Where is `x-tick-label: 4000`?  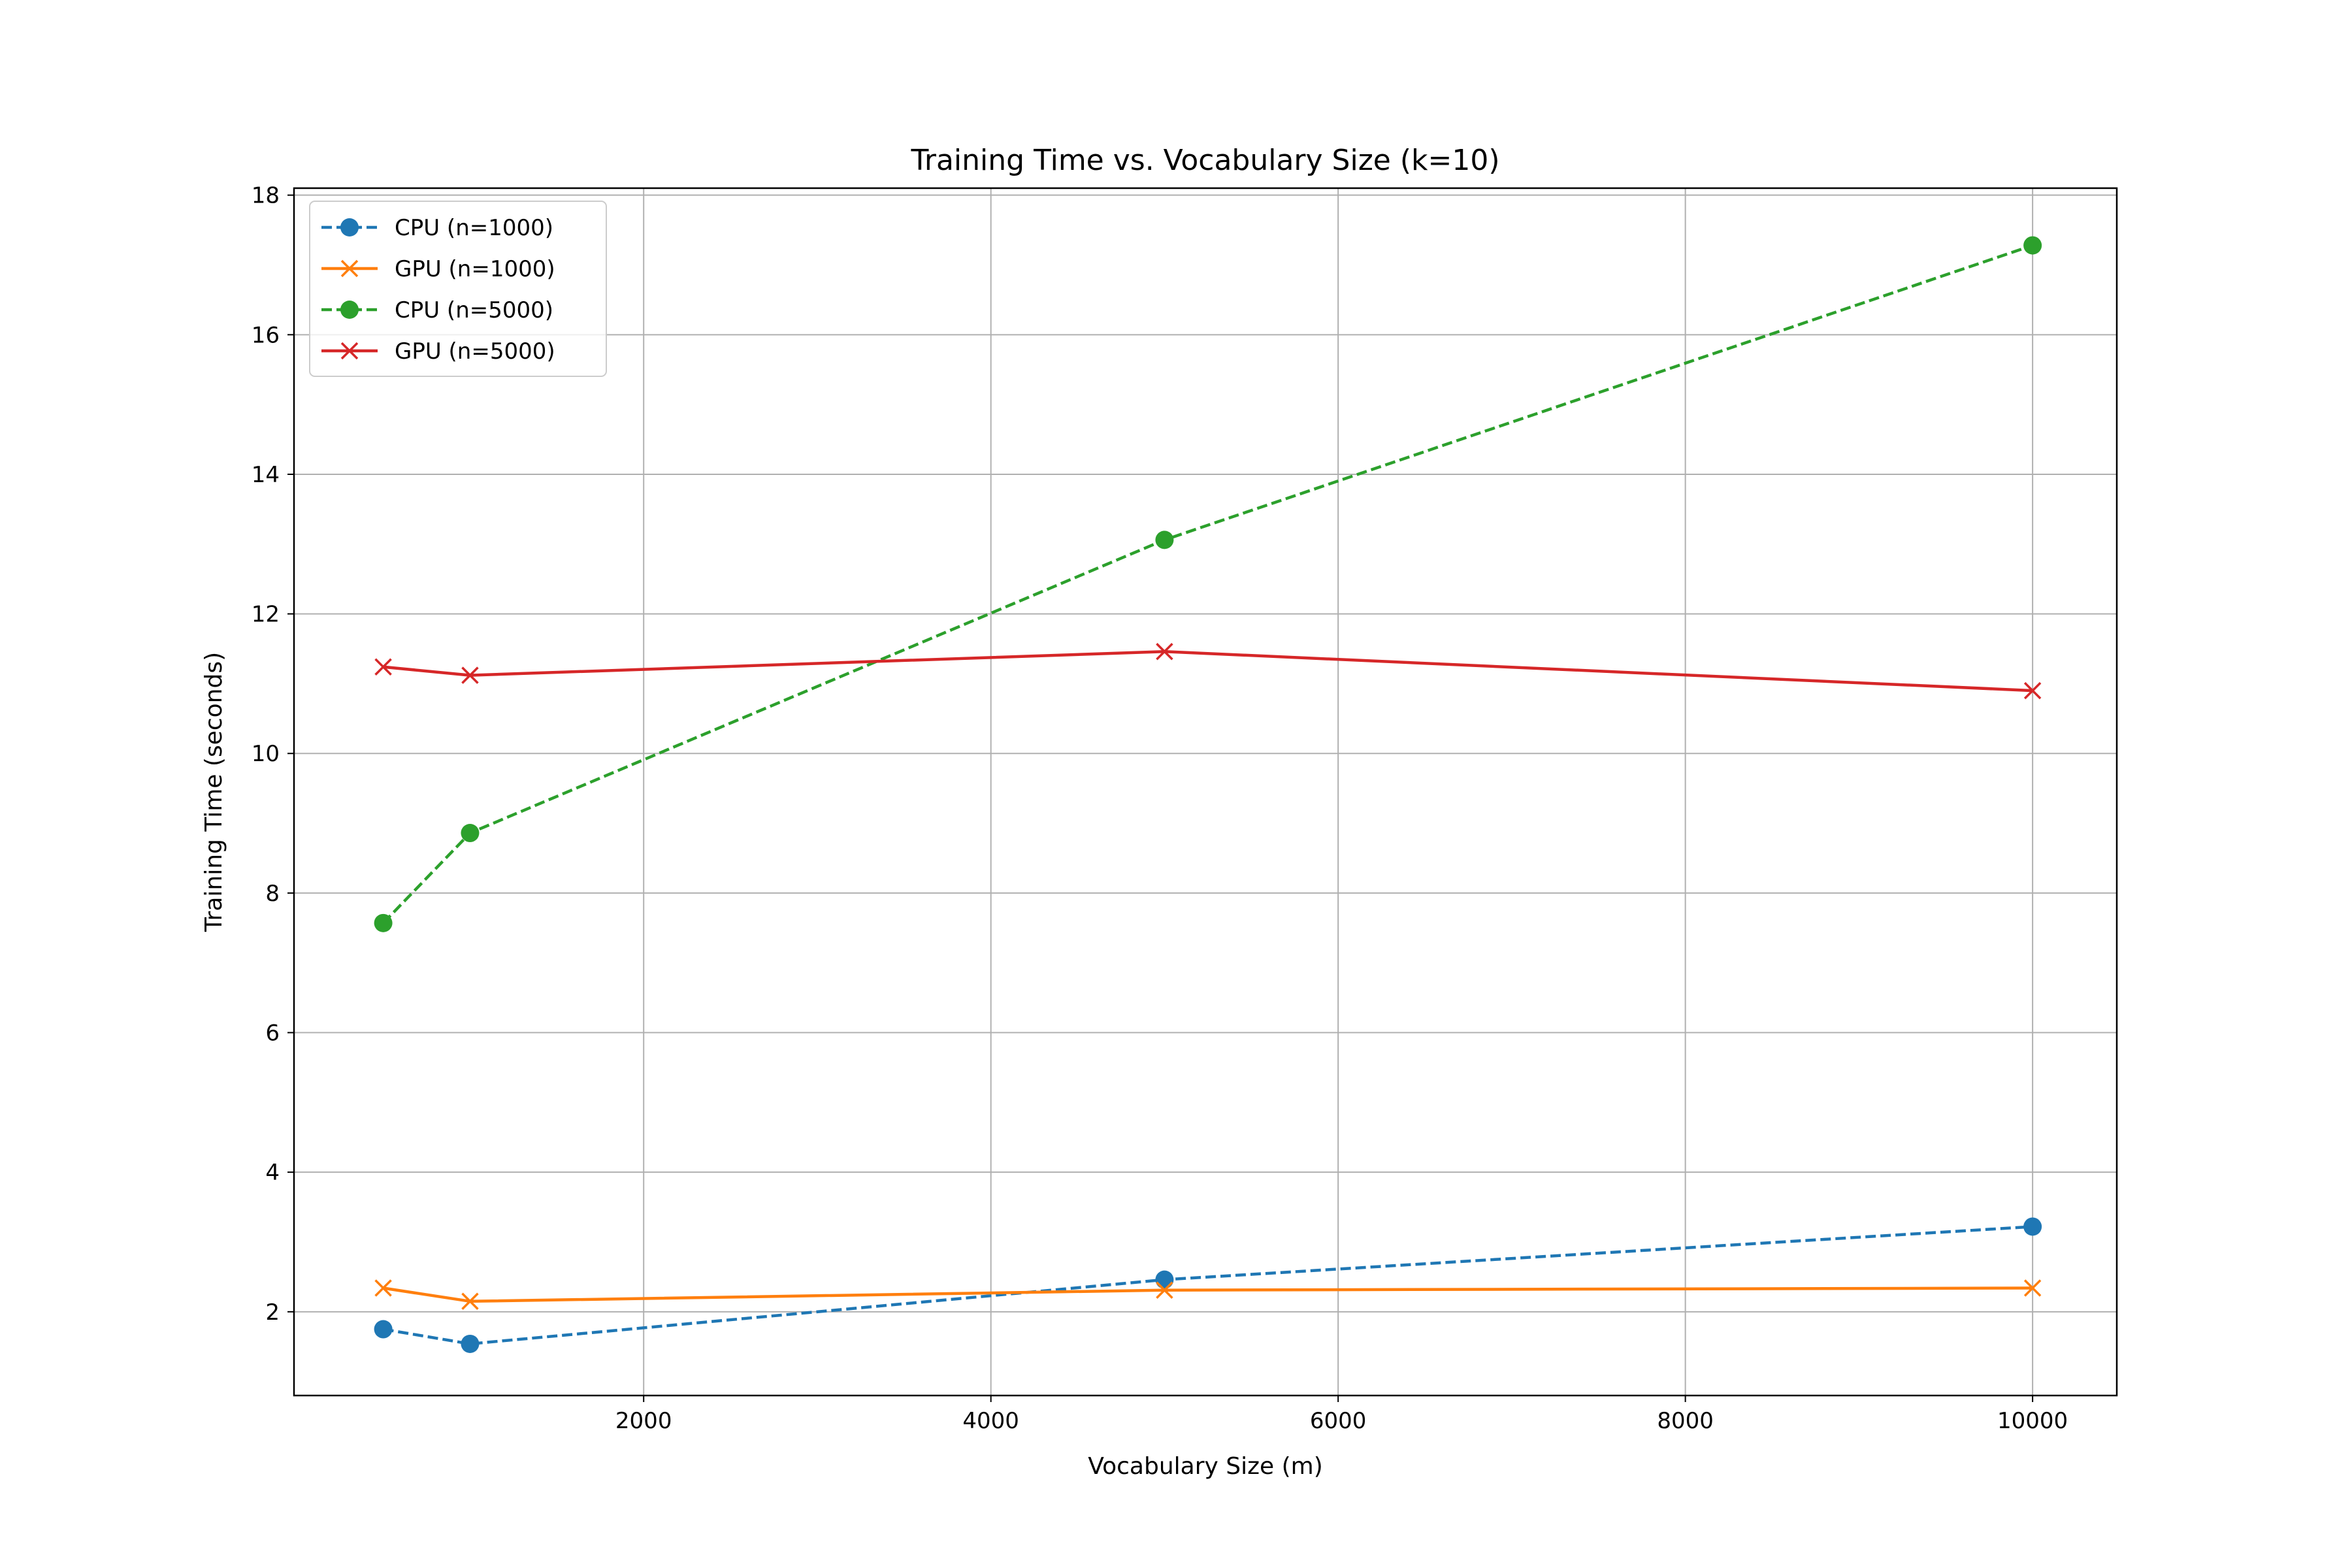
x-tick-label: 4000 is located at coordinates (990, 1421).